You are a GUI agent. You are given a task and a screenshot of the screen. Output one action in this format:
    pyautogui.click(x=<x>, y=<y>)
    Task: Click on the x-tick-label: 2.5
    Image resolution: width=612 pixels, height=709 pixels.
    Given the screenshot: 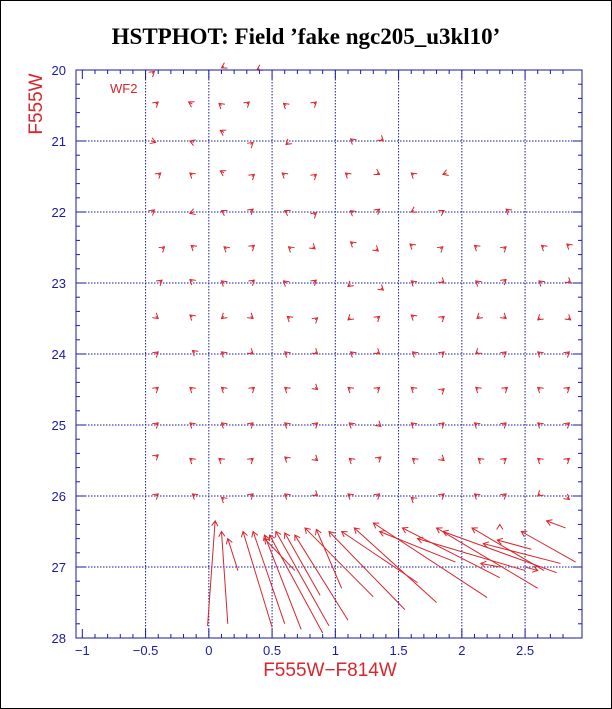 What is the action you would take?
    pyautogui.click(x=525, y=650)
    